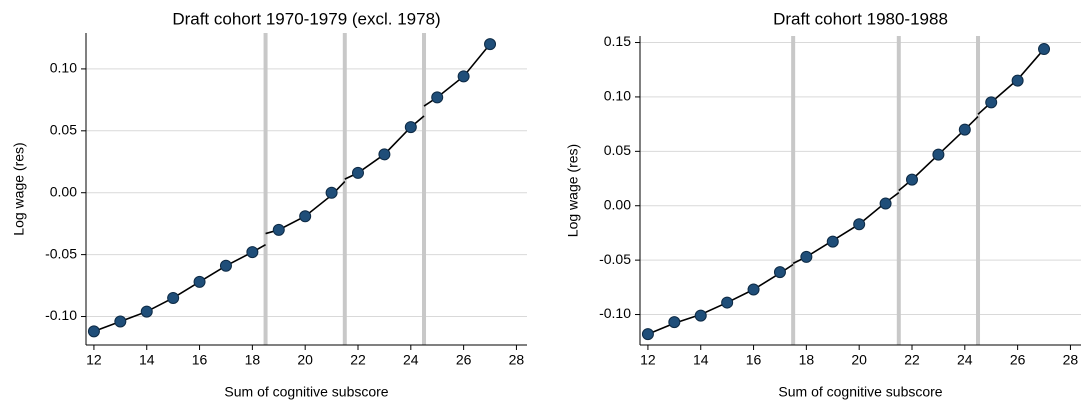 The image size is (1083, 410). I want to click on chart-title: Draft cohort 1970-1979 (excl. 1978), so click(306, 18).